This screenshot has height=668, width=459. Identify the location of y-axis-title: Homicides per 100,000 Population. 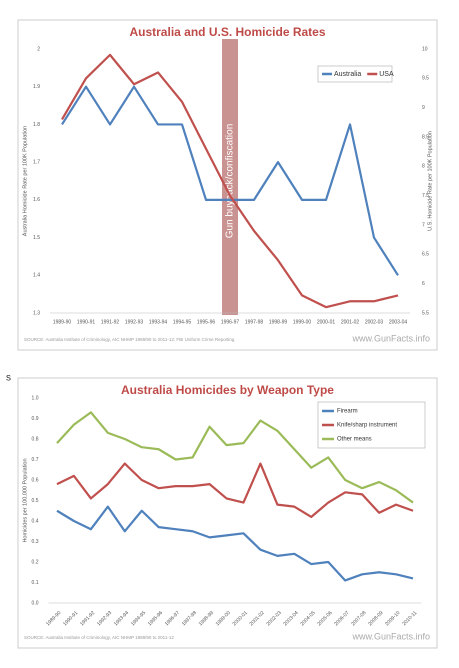
(25, 500).